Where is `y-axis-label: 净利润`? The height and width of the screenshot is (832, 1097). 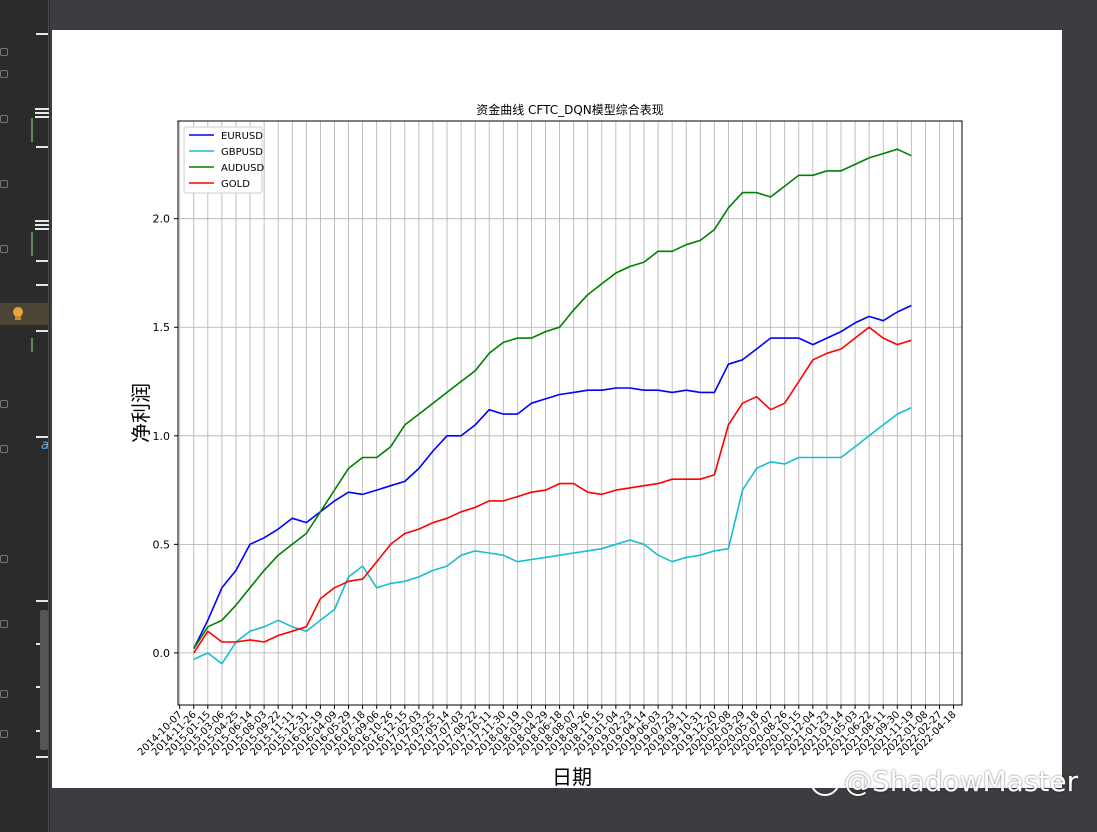 y-axis-label: 净利润 is located at coordinates (141, 413).